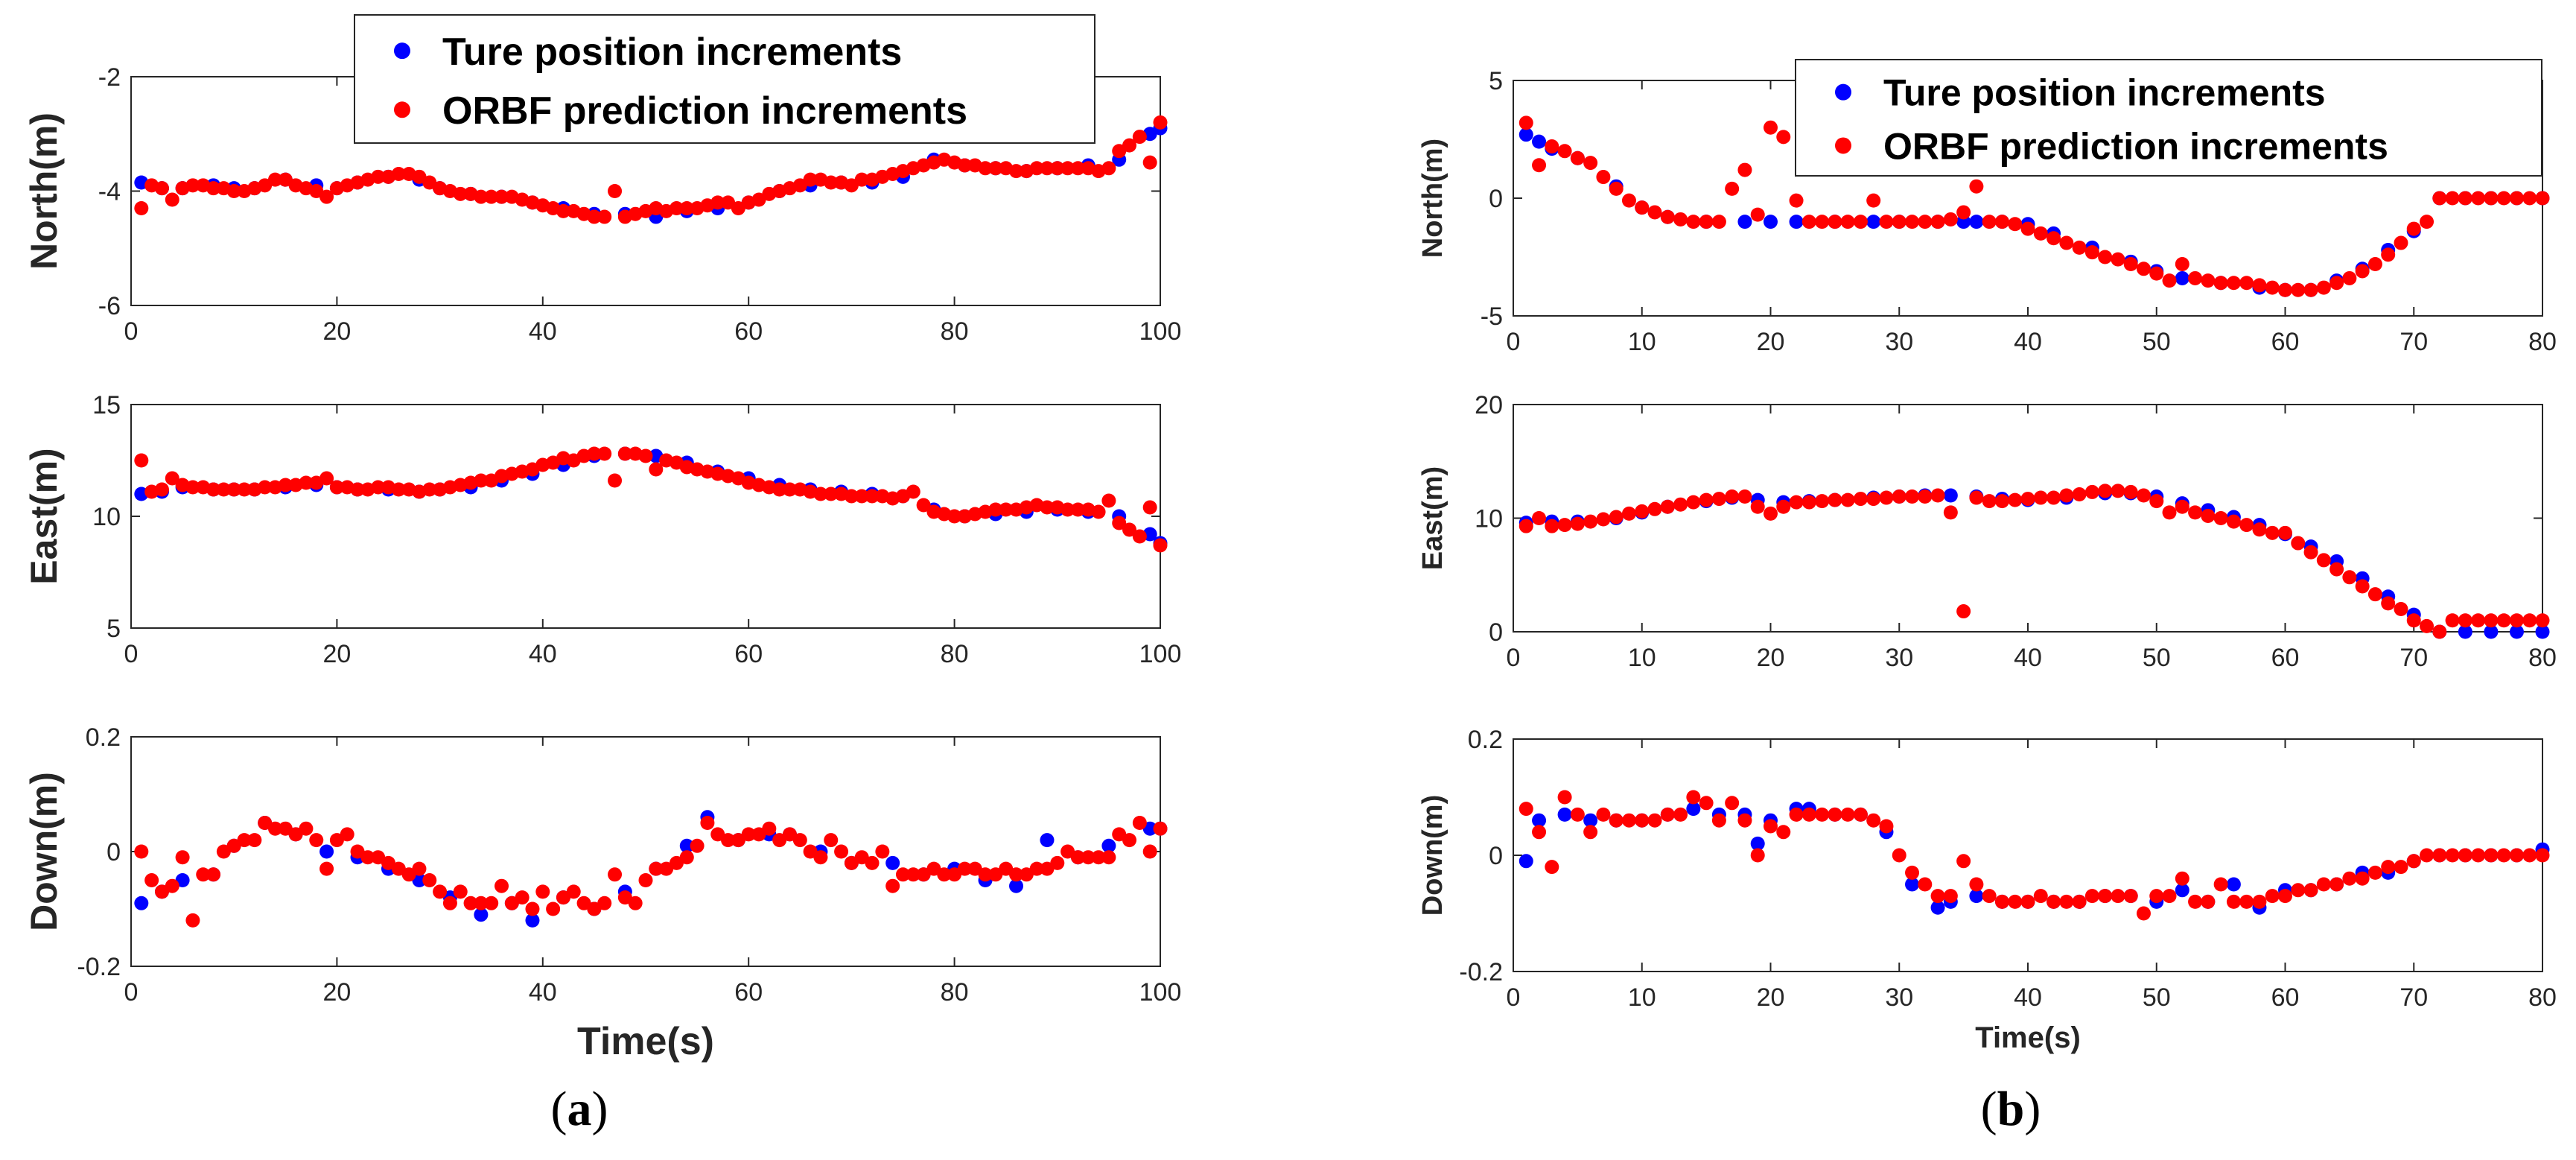  What do you see at coordinates (109, 78) in the screenshot?
I see `y-tick-label: -2` at bounding box center [109, 78].